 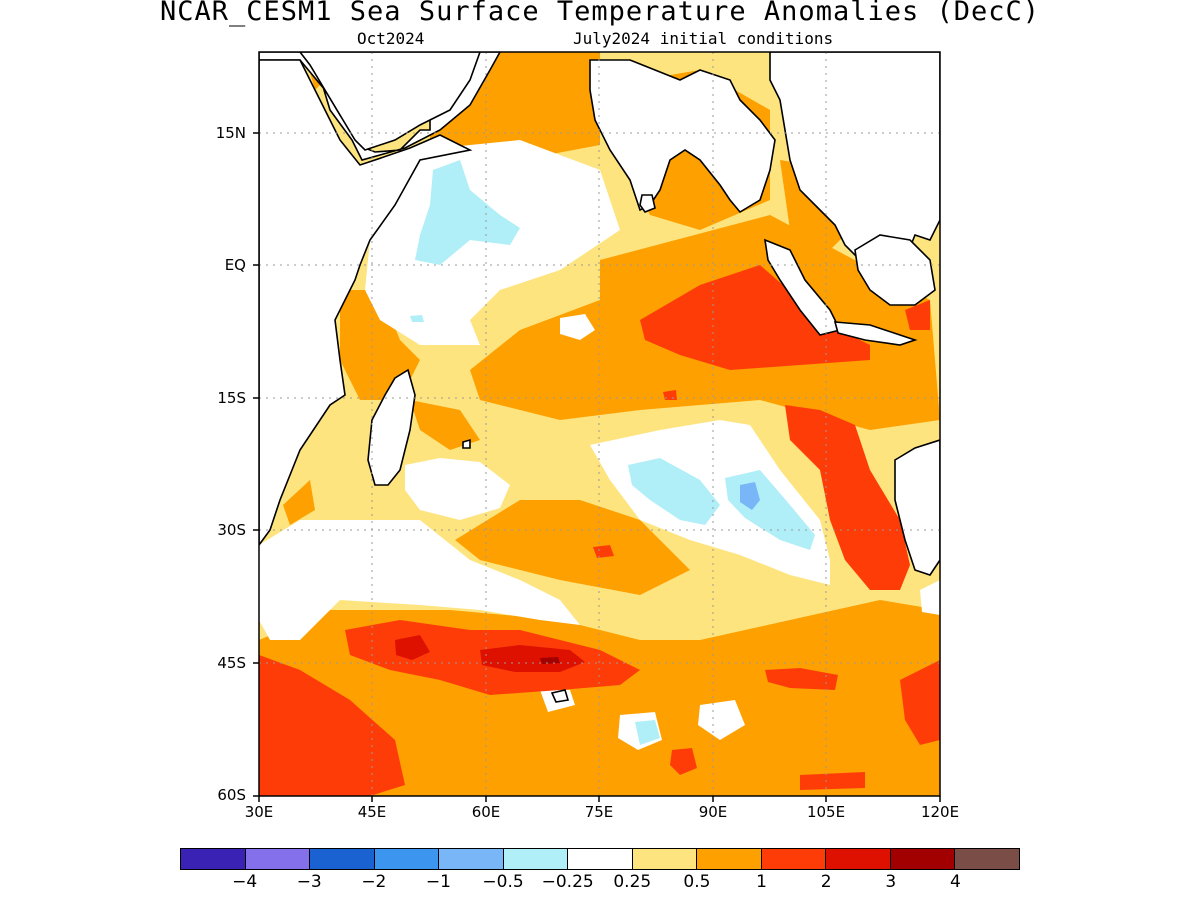 What do you see at coordinates (366, 303) in the screenshot?
I see `land-east-africa` at bounding box center [366, 303].